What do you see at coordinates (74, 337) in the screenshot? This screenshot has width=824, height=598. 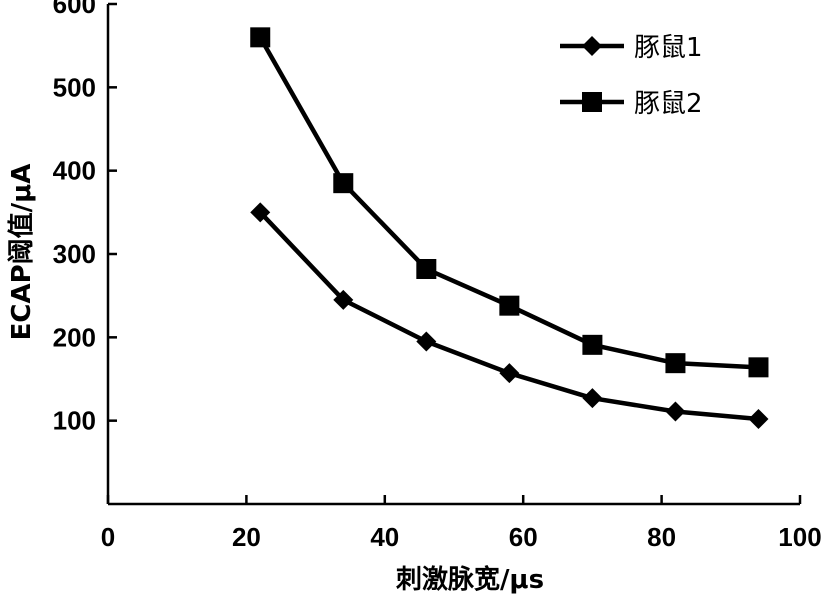 I see `y-tick-label: 200` at bounding box center [74, 337].